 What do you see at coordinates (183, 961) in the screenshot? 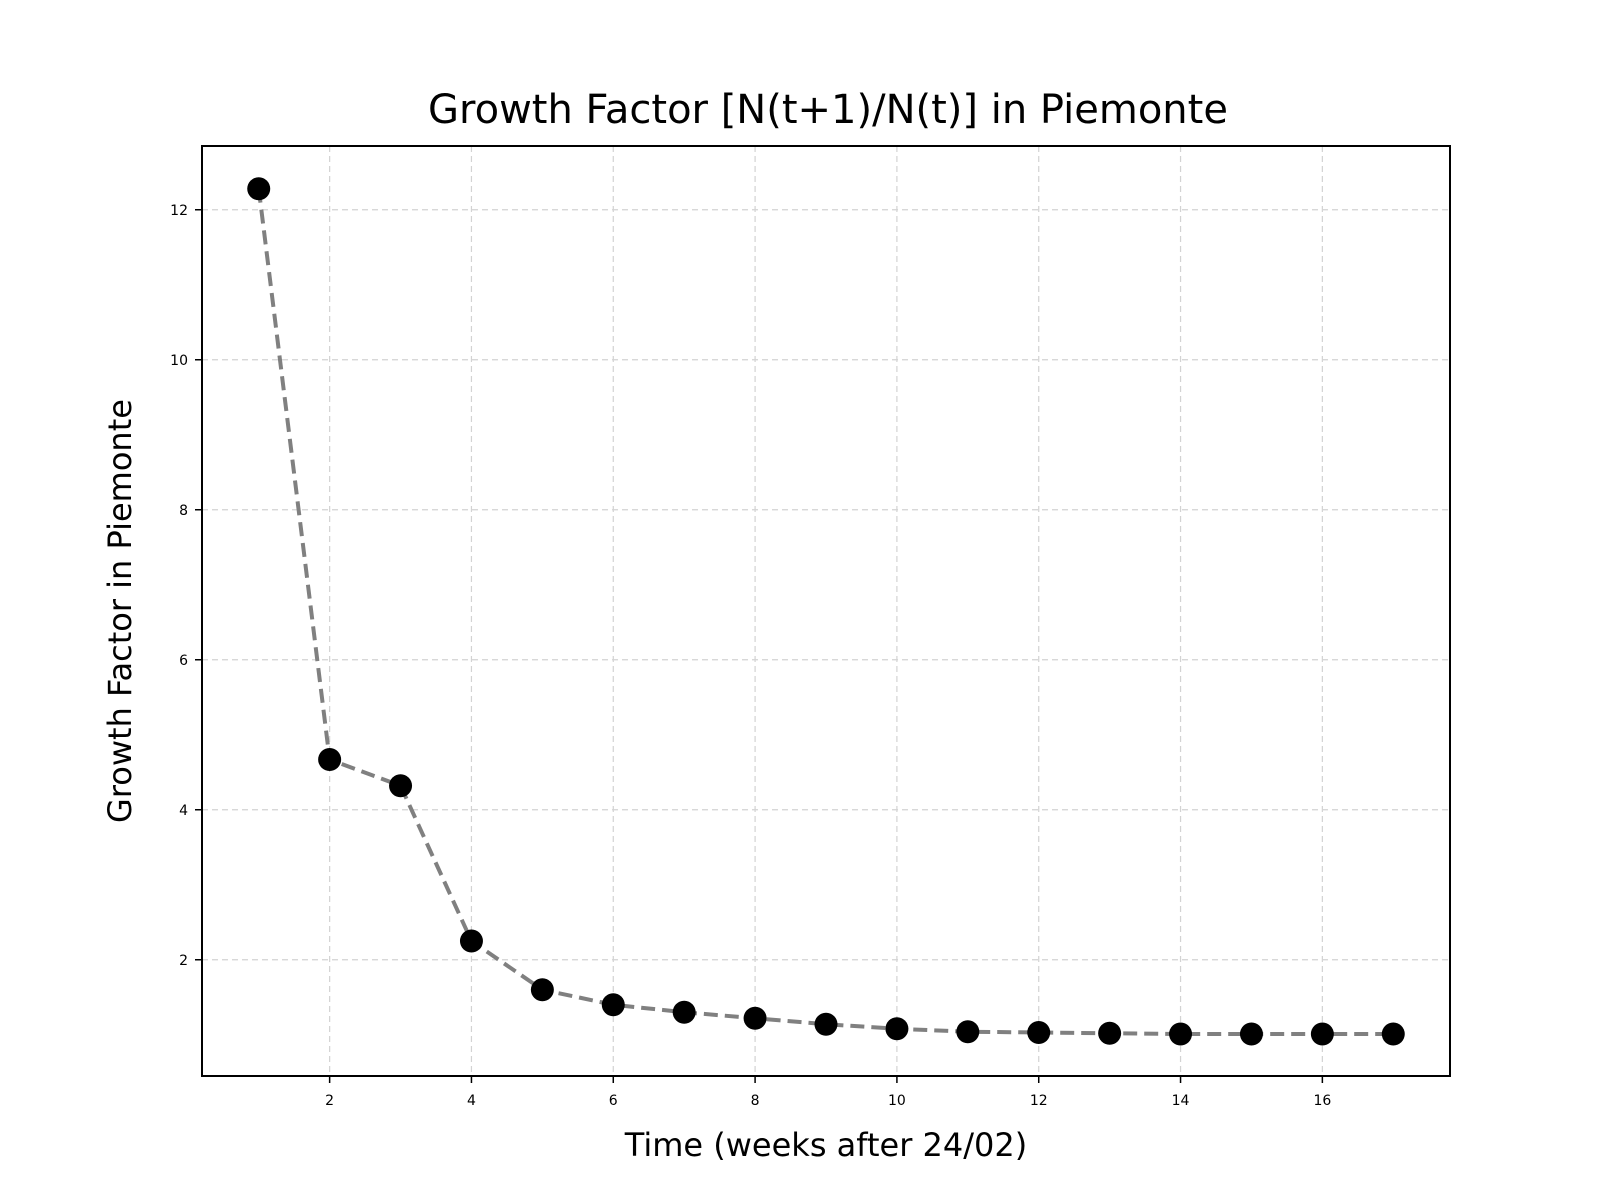
I see `y-tick-label: 2` at bounding box center [183, 961].